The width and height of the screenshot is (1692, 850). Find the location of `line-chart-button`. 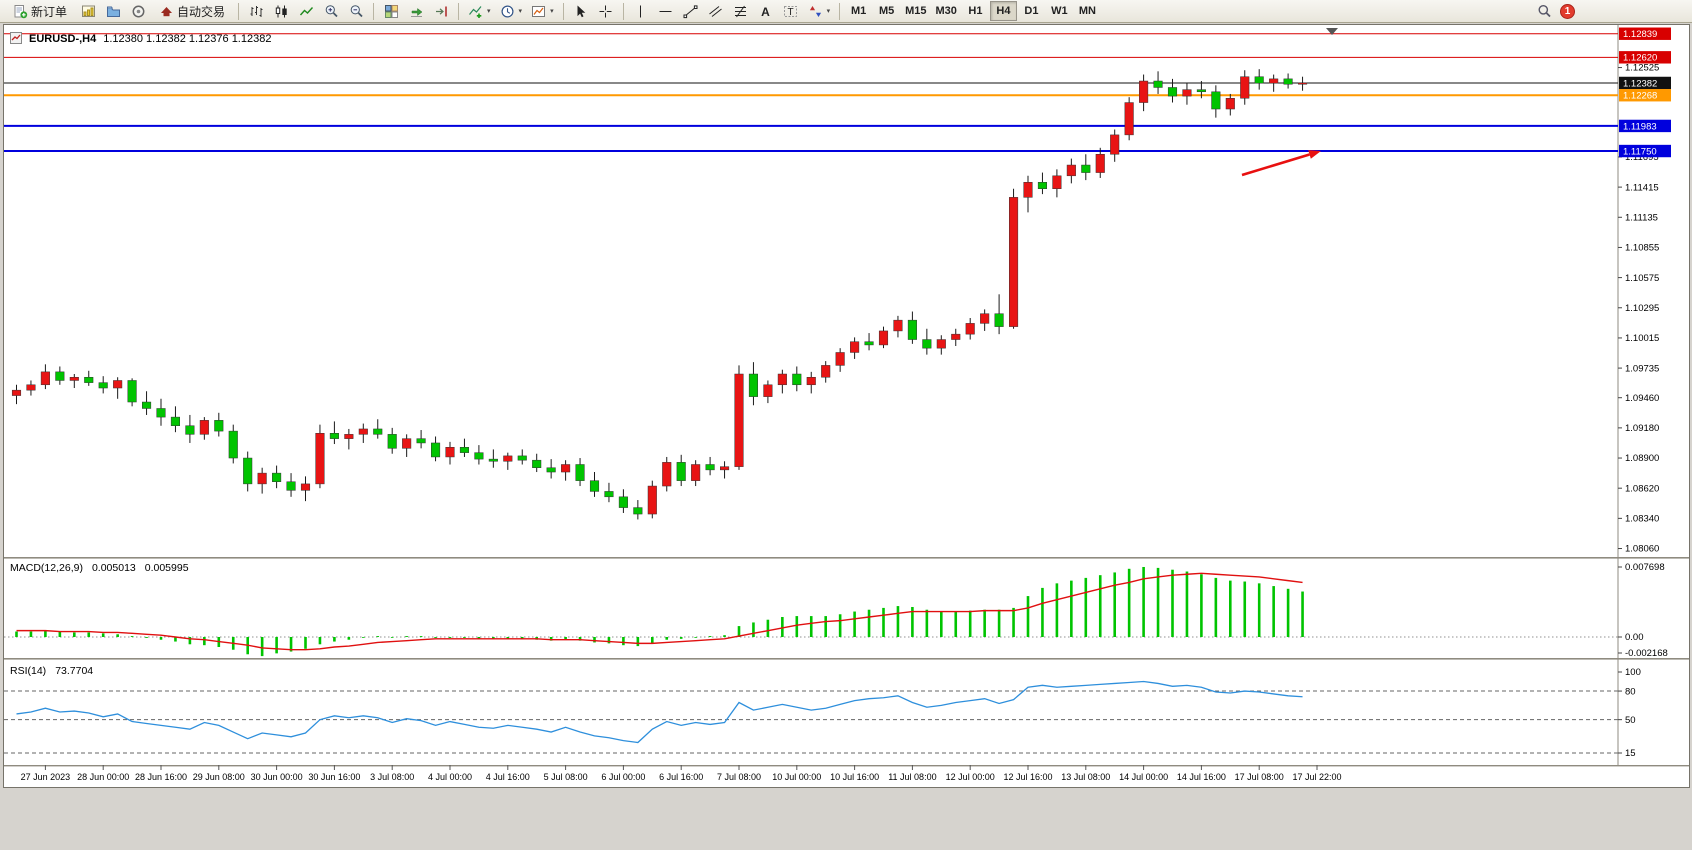

line-chart-button is located at coordinates (306, 11).